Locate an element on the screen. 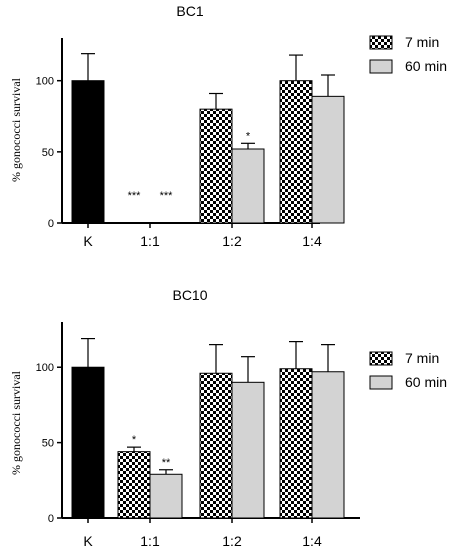 Image resolution: width=454 pixels, height=555 pixels. chart-title: BC1 is located at coordinates (189, 11).